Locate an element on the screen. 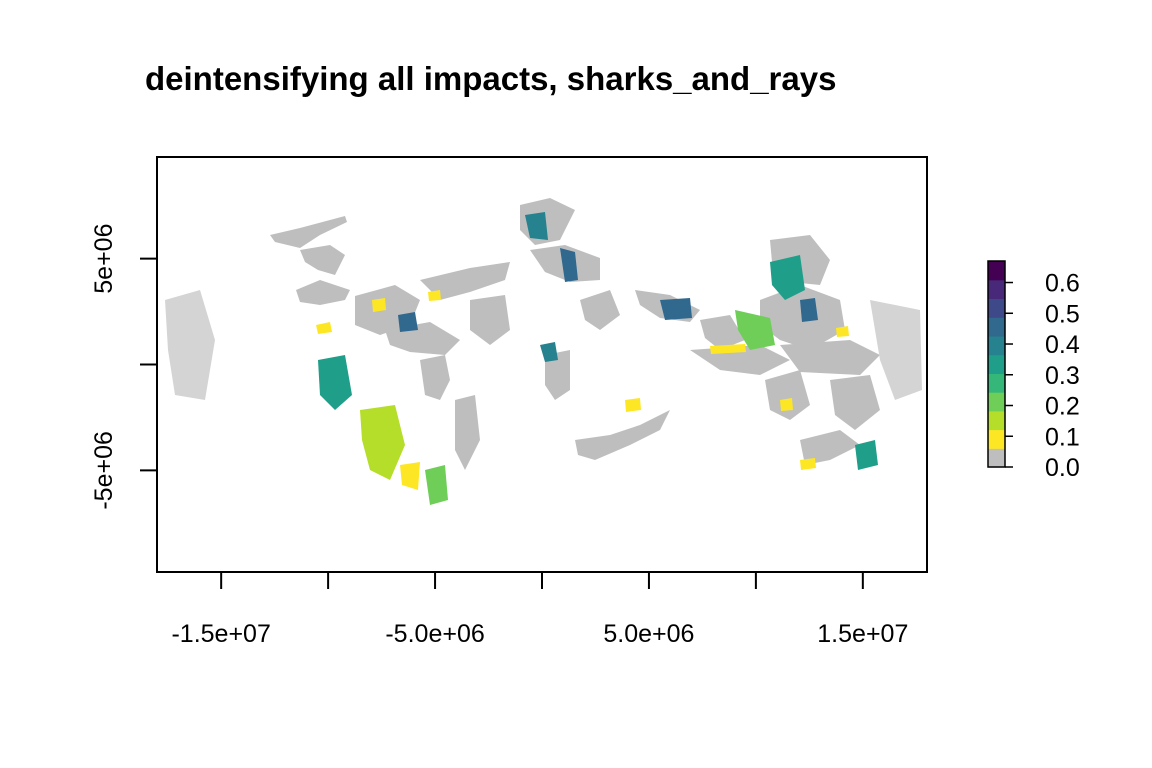  legend-tick-label: 0.2 is located at coordinates (1062, 407).